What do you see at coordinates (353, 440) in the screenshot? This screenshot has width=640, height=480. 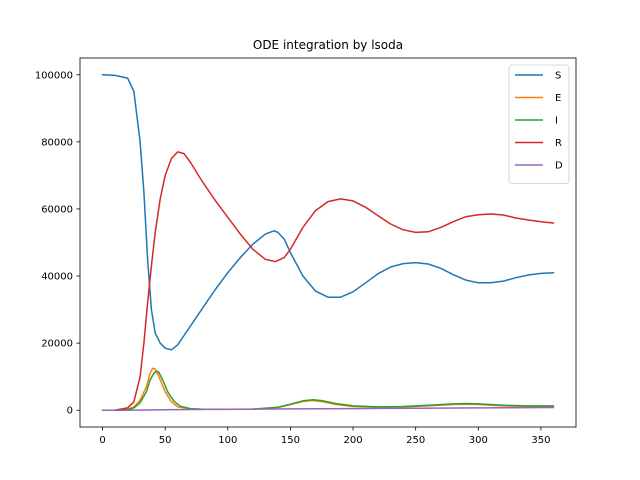 I see `x-tick-label: 200` at bounding box center [353, 440].